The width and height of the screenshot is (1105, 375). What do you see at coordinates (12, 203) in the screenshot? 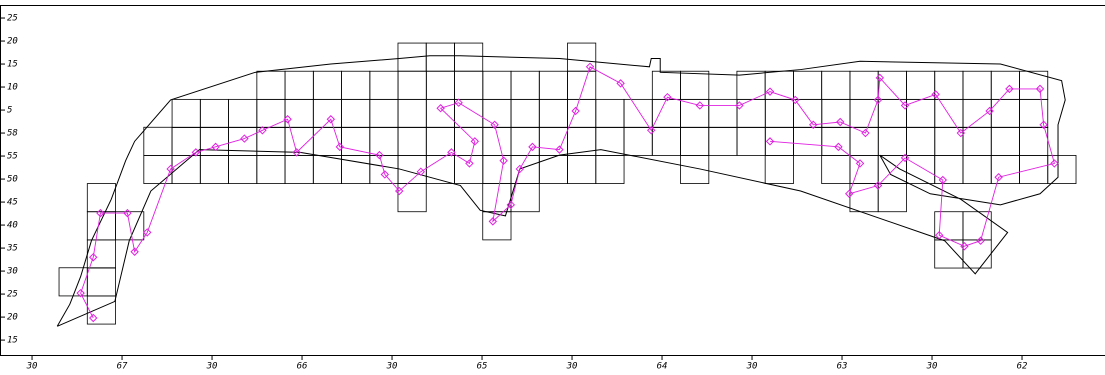
I see `y-tick-label: 45` at bounding box center [12, 203].